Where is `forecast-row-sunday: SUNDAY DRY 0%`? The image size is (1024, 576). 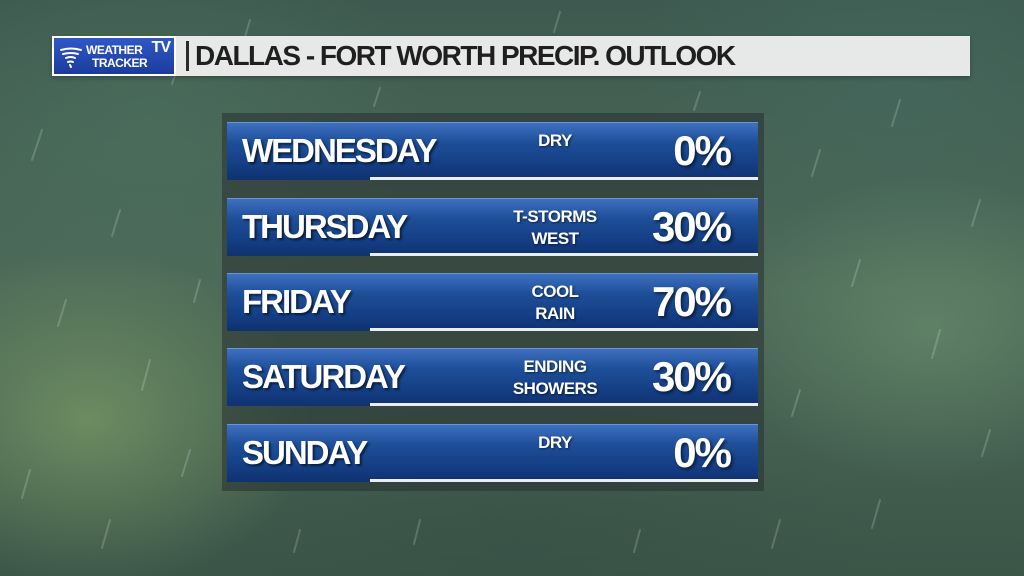 forecast-row-sunday: SUNDAY DRY 0% is located at coordinates (492, 453).